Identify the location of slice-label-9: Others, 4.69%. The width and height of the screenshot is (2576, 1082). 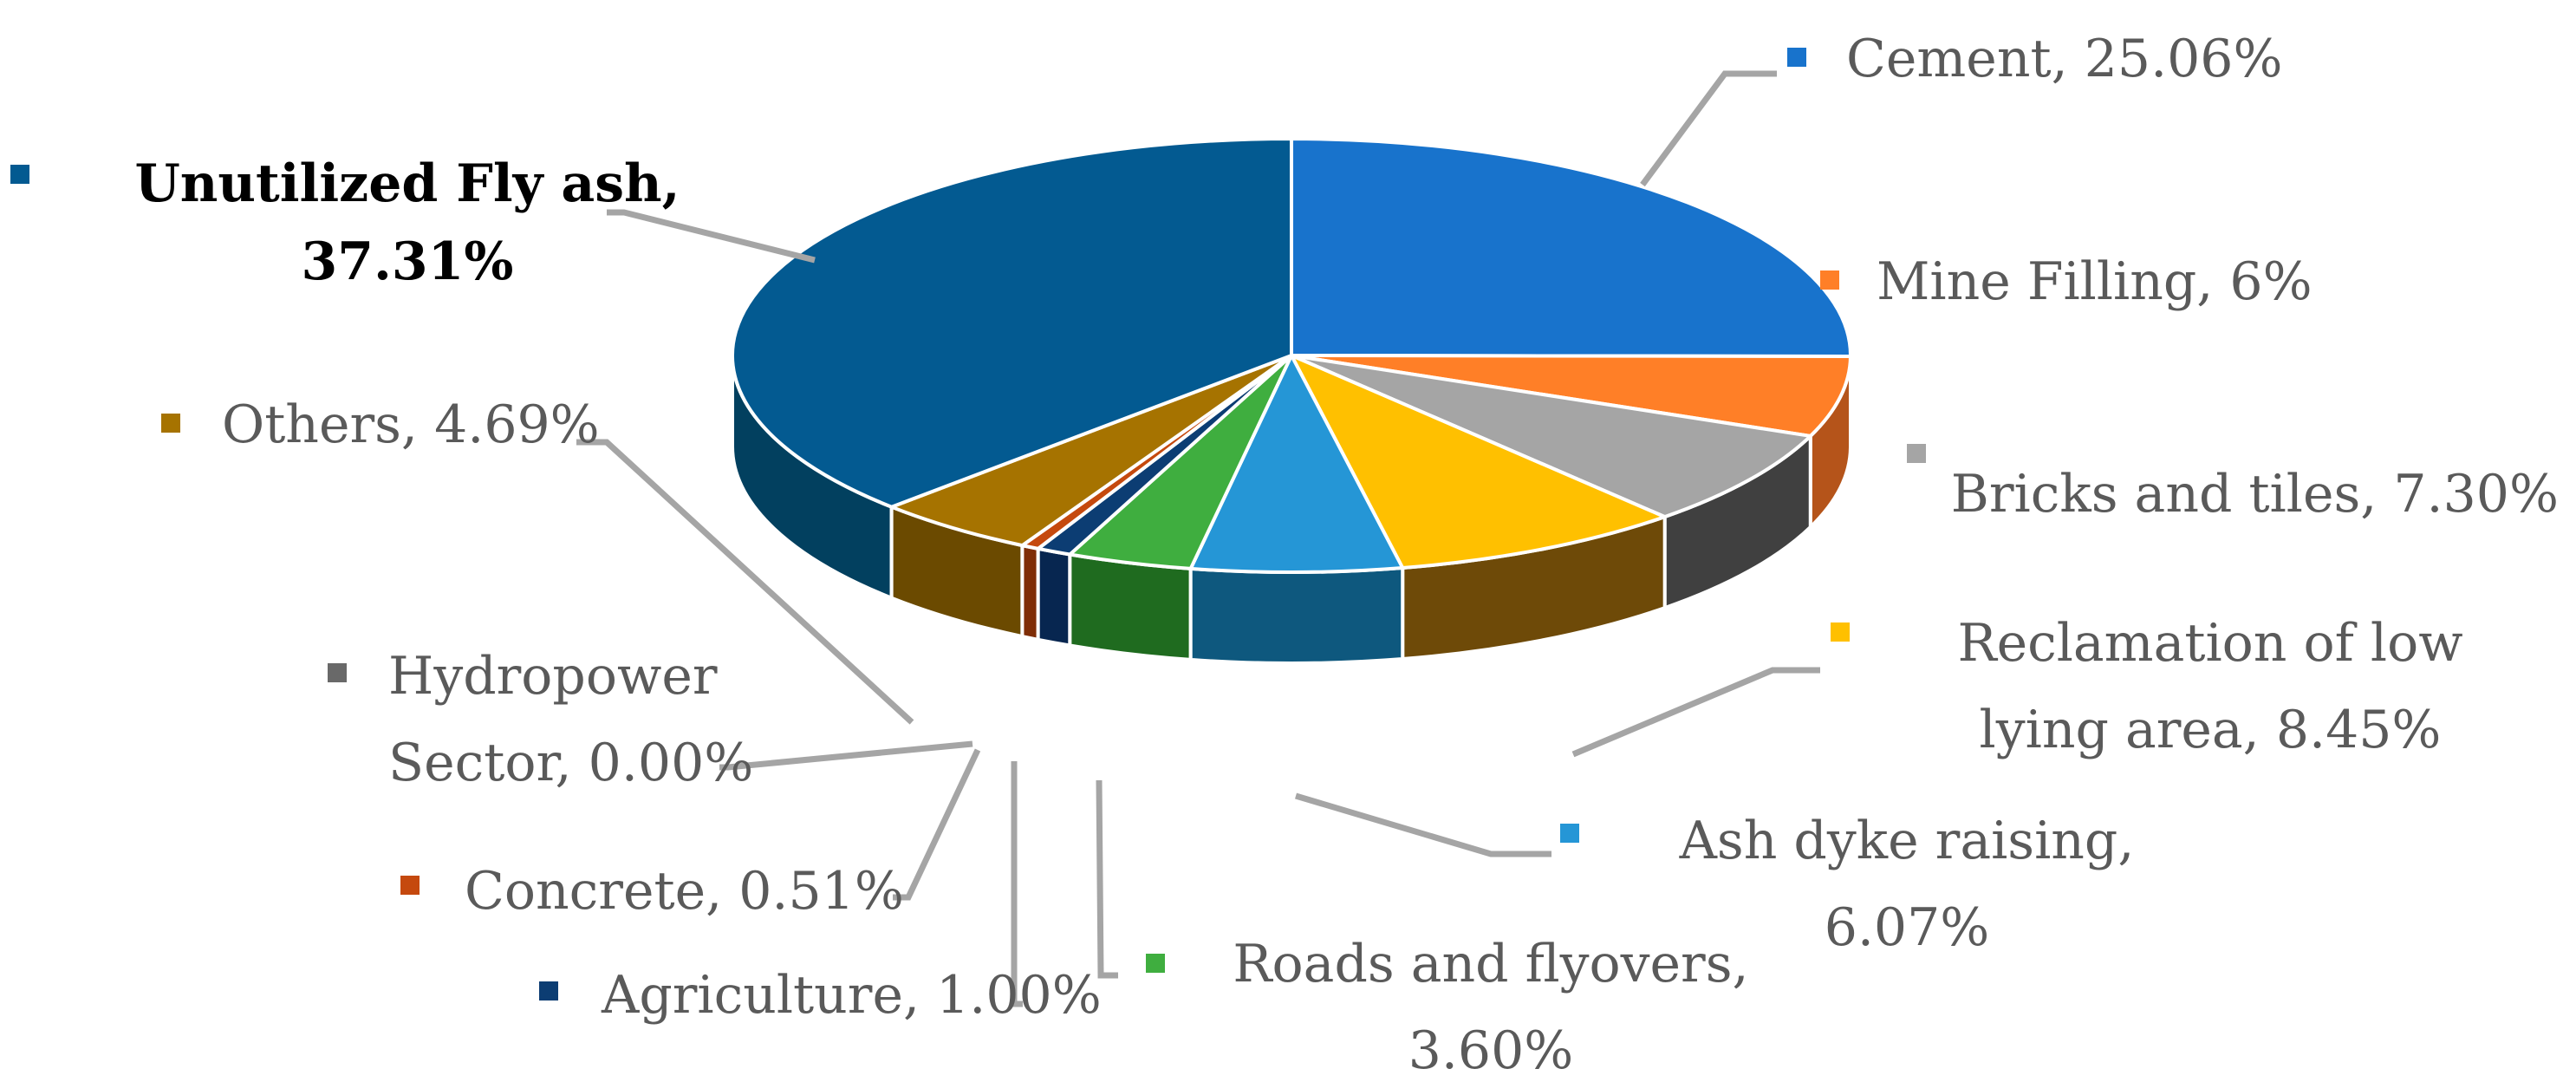
(411, 424).